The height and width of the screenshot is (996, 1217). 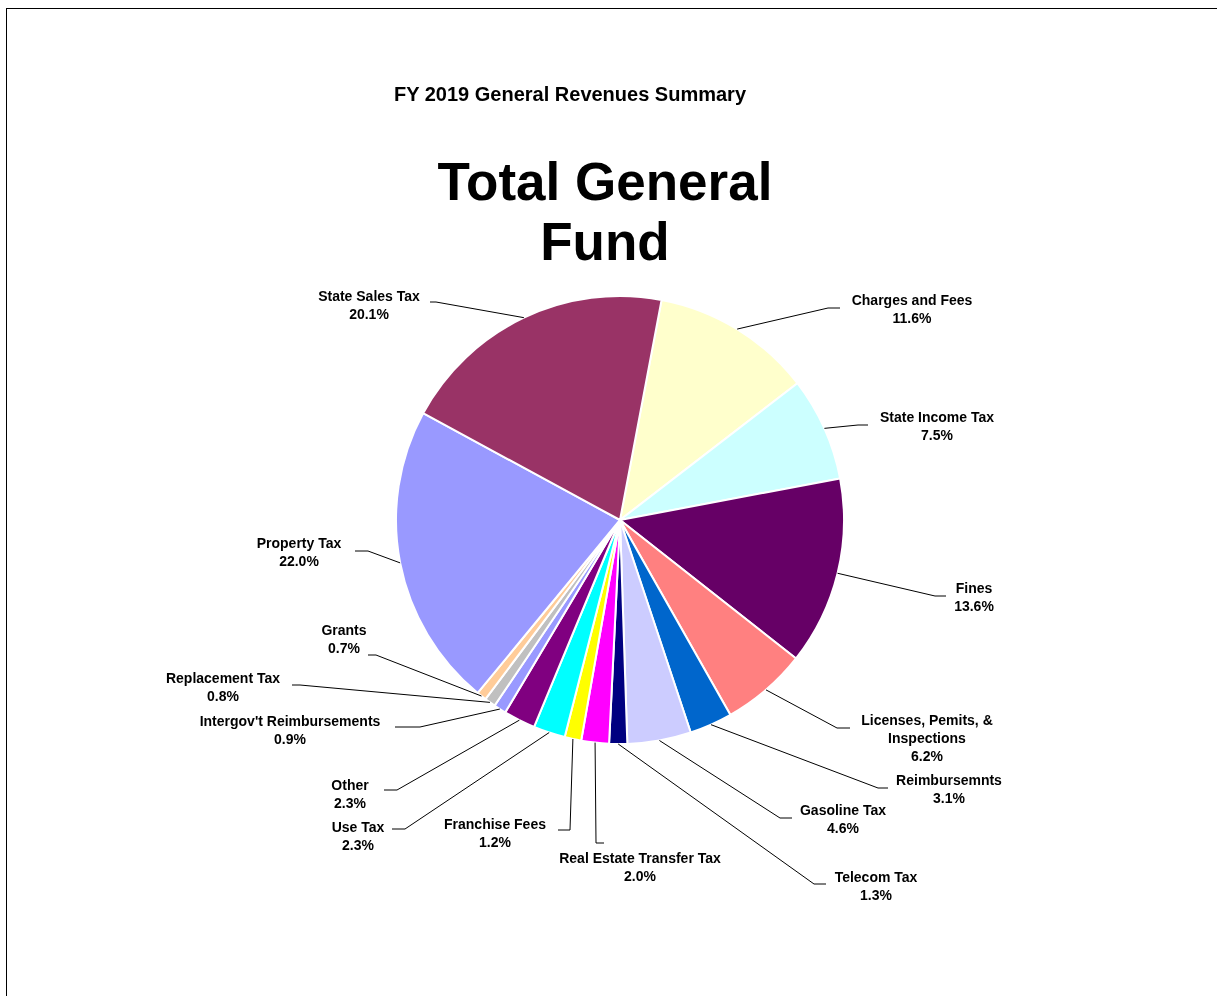 What do you see at coordinates (640, 875) in the screenshot?
I see `data-label: 2.0%` at bounding box center [640, 875].